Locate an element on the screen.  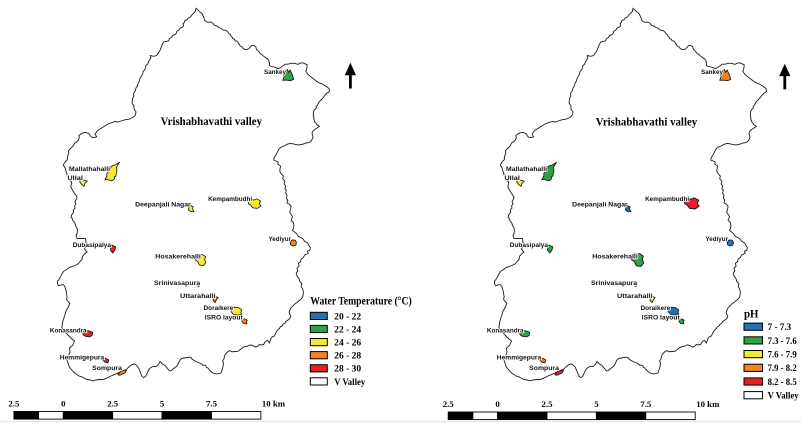
svg-text: 7.6 - 7.9 is located at coordinates (782, 356).